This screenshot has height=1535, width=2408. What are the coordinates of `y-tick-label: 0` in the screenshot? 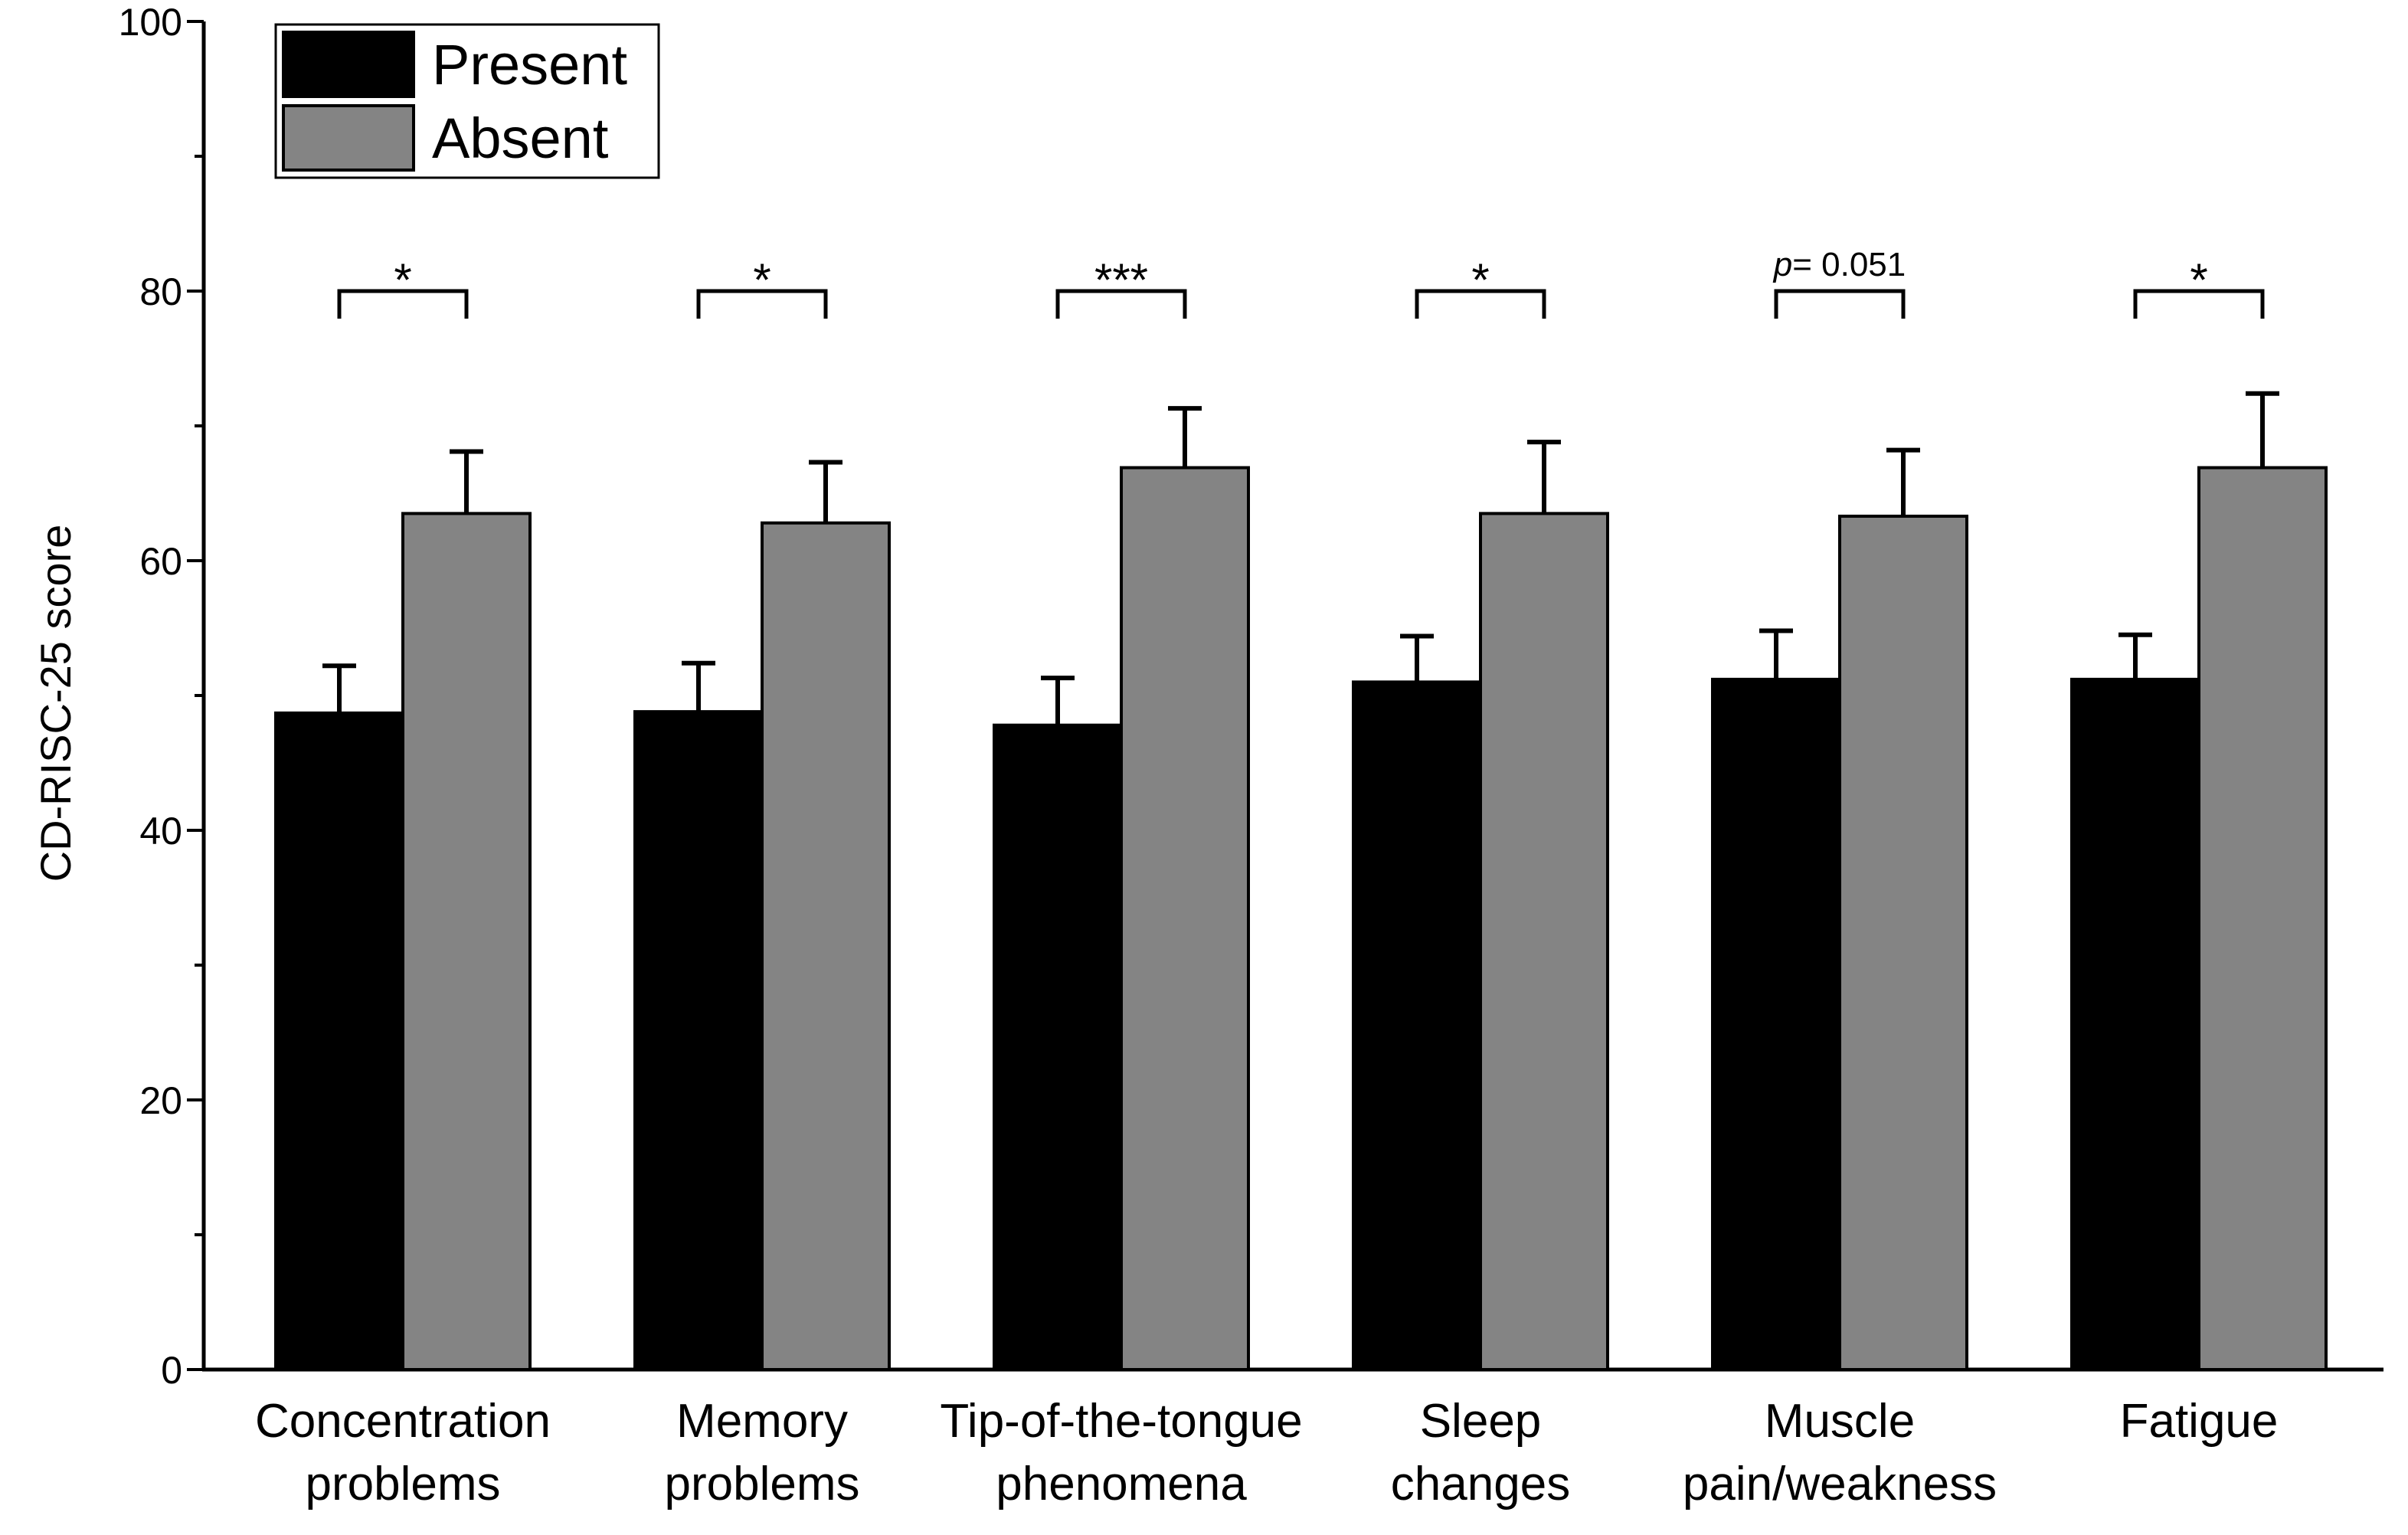 It's located at (171, 1370).